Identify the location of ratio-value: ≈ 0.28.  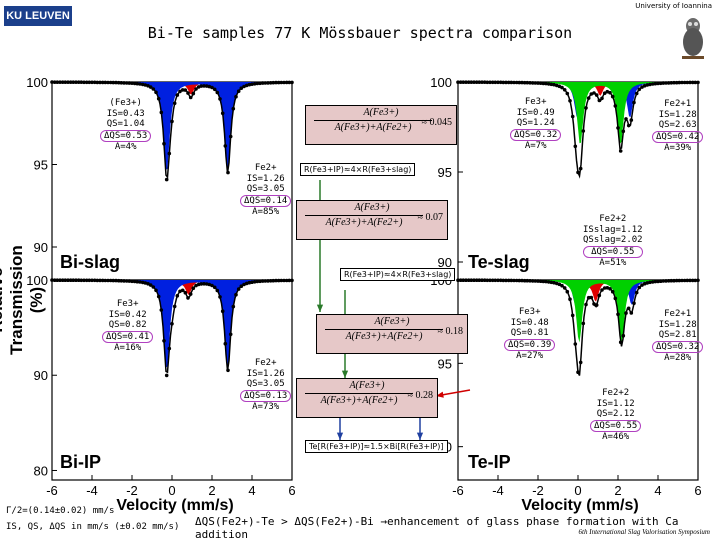
(420, 395).